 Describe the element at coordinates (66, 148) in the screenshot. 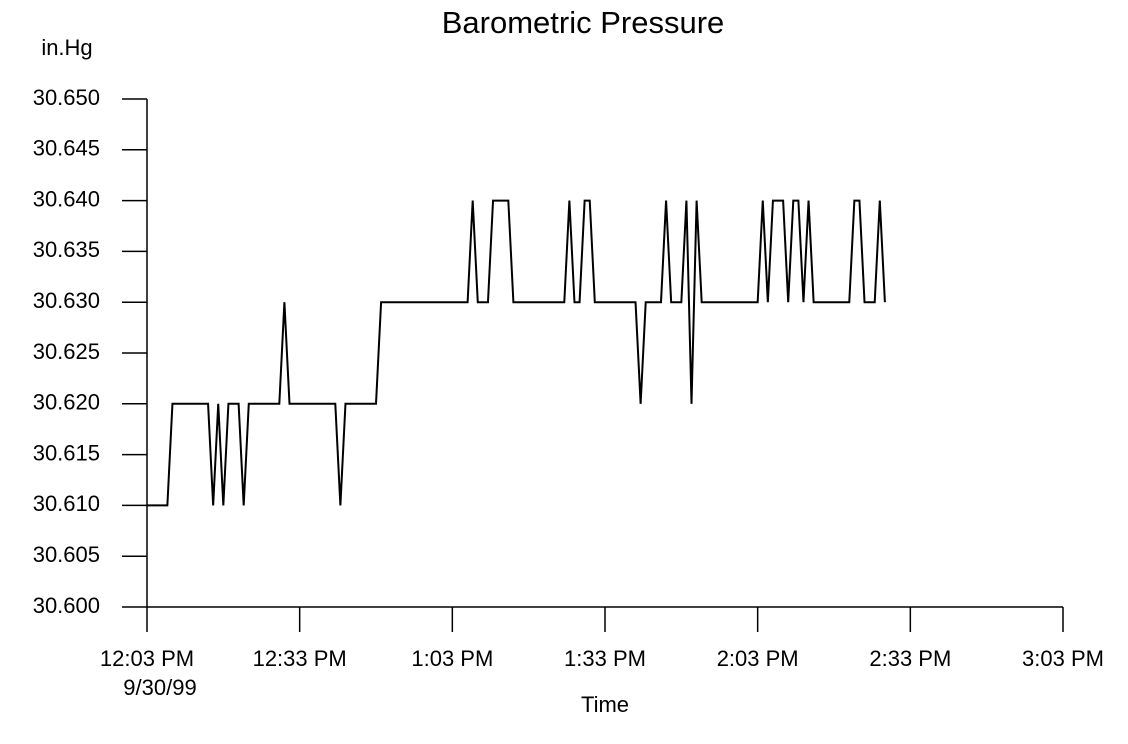

I see `y-tick-label: 30.645` at that location.